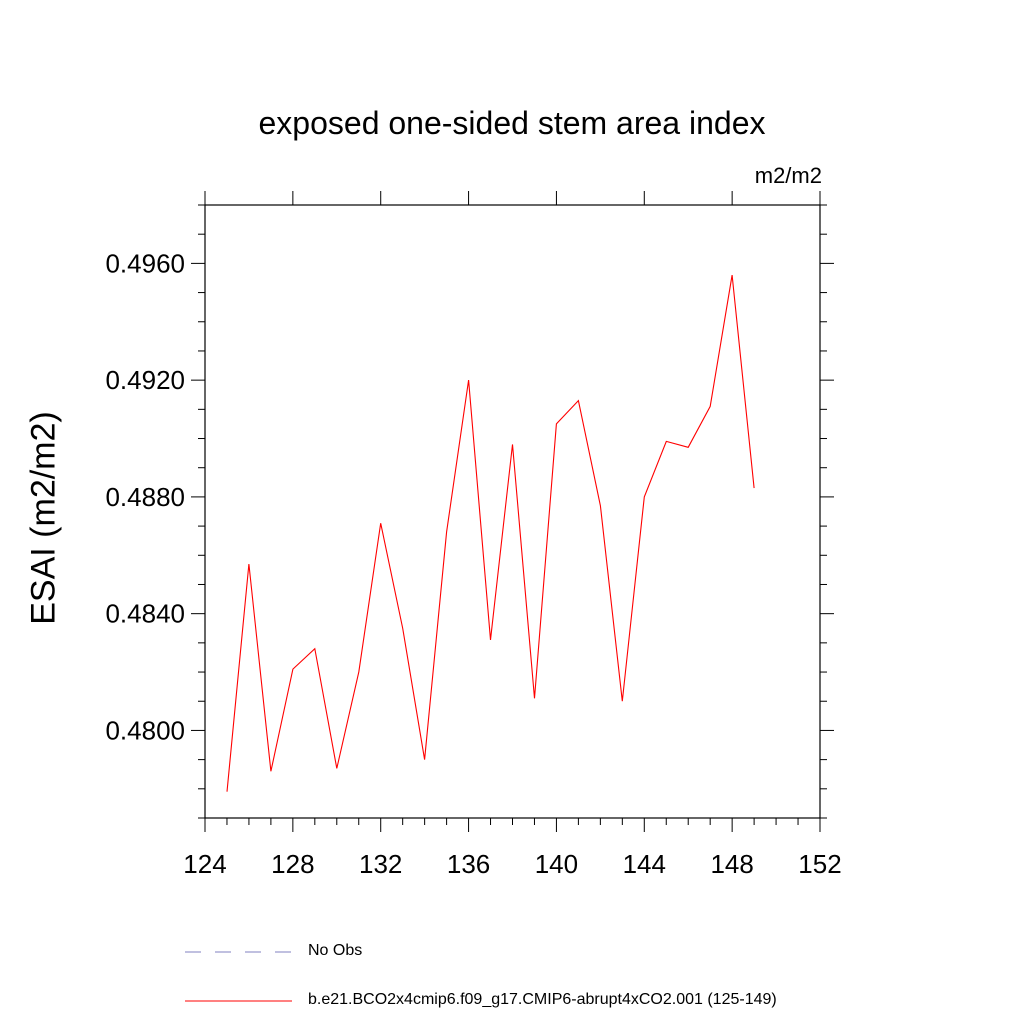 The height and width of the screenshot is (1024, 1024). Describe the element at coordinates (145, 730) in the screenshot. I see `y-tick-label: 0.4800` at that location.